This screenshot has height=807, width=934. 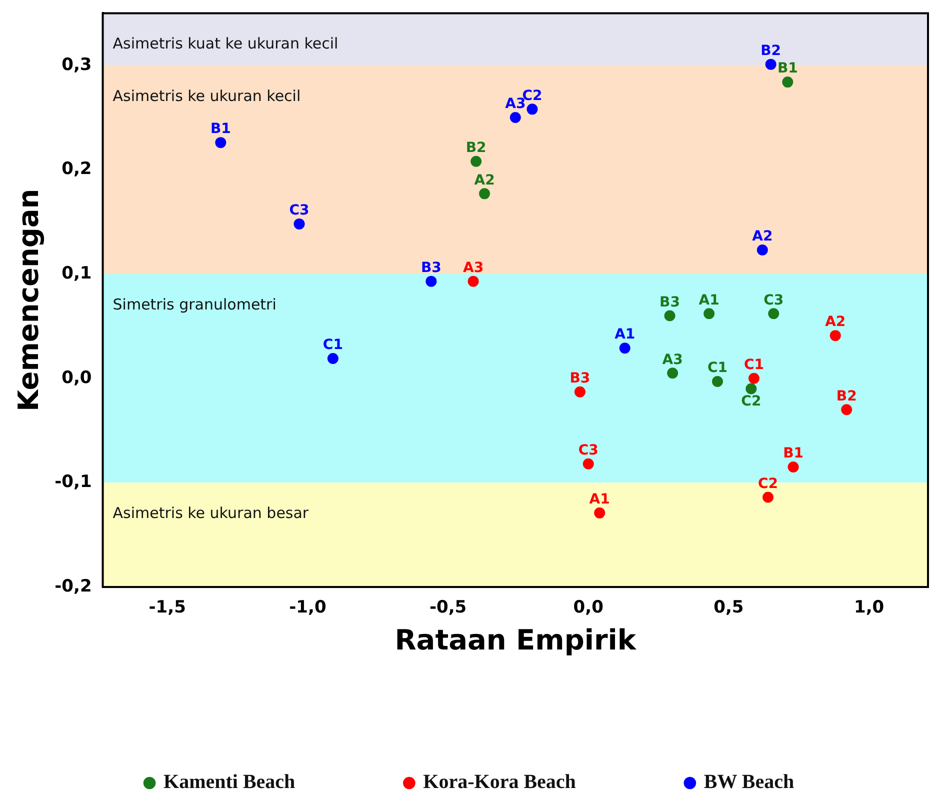 What do you see at coordinates (729, 608) in the screenshot?
I see `x-tick-label: 0,5` at bounding box center [729, 608].